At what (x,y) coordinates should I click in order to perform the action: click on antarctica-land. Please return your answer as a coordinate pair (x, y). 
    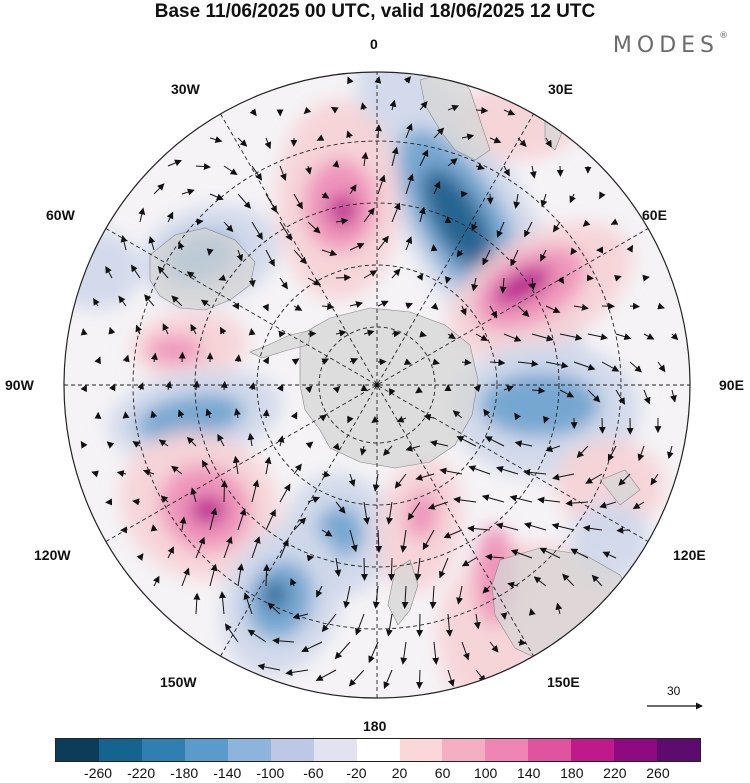
    Looking at the image, I should click on (389, 388).